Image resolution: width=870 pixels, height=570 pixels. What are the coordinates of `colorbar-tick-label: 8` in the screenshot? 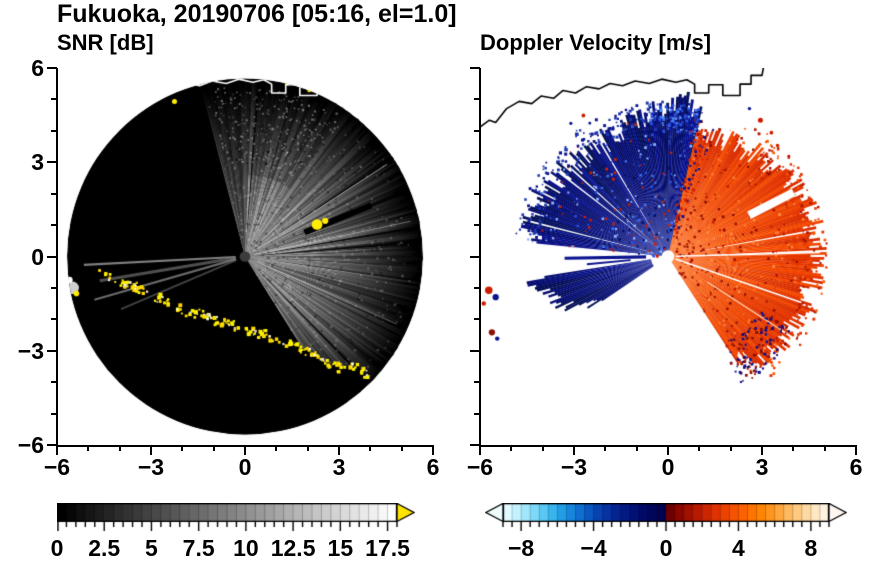 It's located at (811, 548).